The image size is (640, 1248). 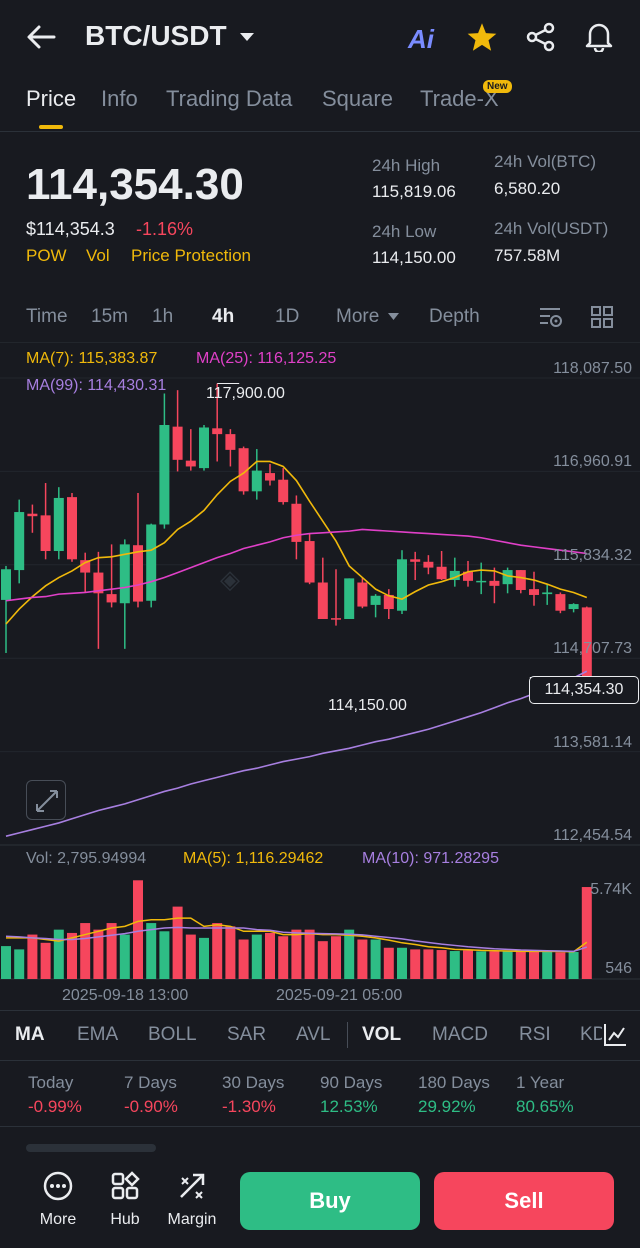 What do you see at coordinates (541, 37) in the screenshot?
I see `share-icon` at bounding box center [541, 37].